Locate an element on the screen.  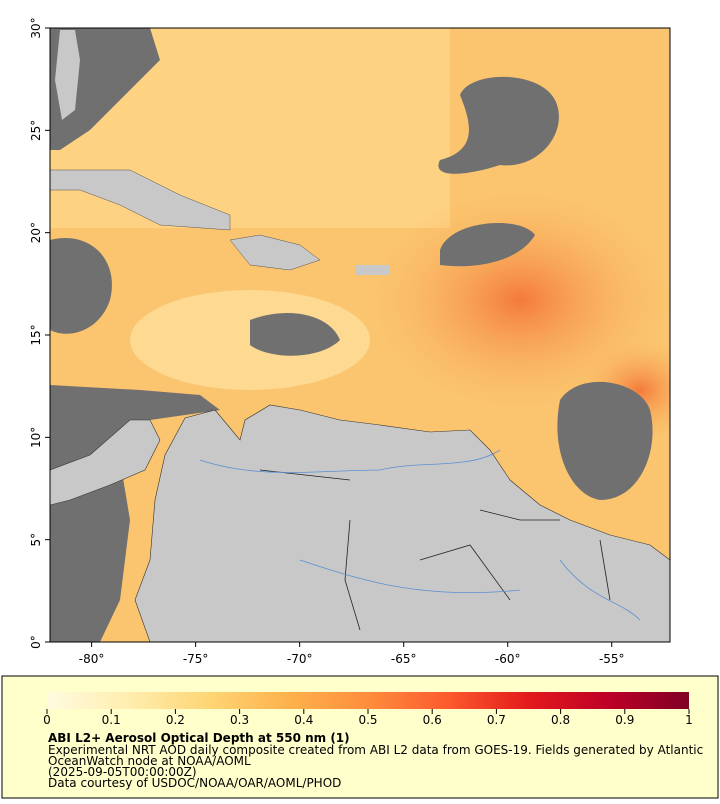
colorbar-tick-label: 1 is located at coordinates (689, 720).